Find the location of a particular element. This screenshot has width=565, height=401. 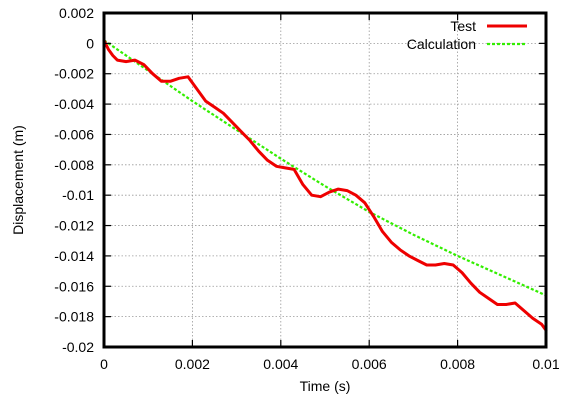

x-tick-label: 0.004 is located at coordinates (280, 364).